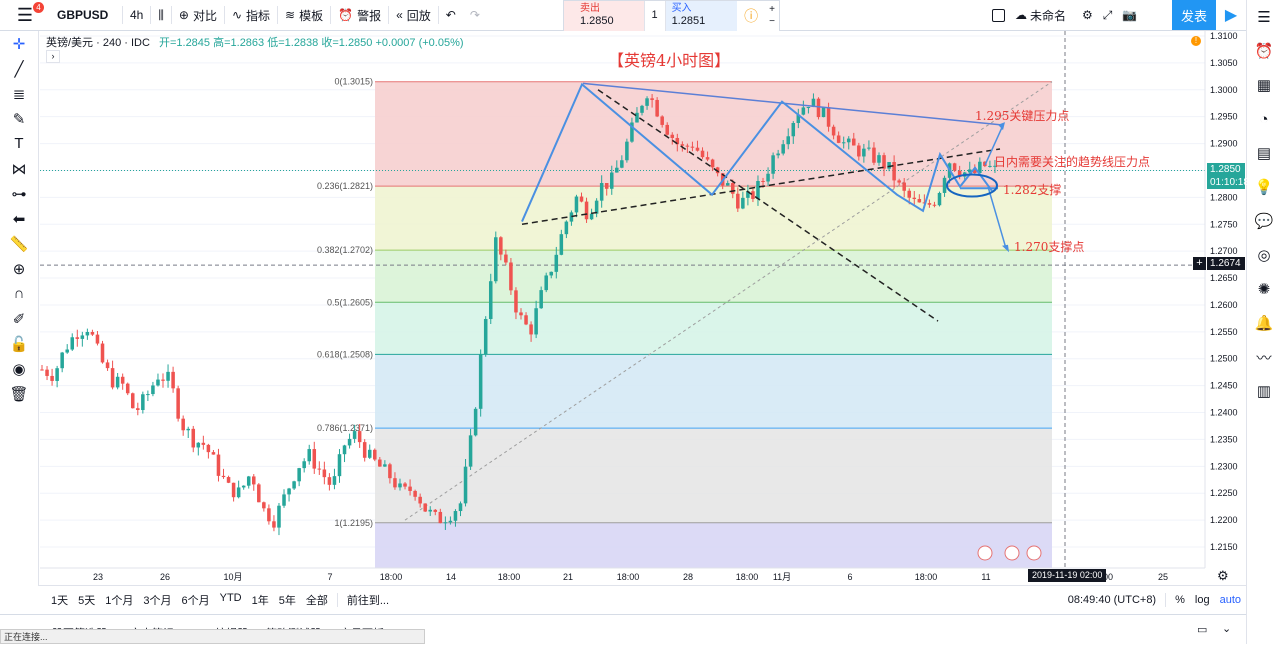 The width and height of the screenshot is (1280, 645). Describe the element at coordinates (19, 269) in the screenshot. I see `zoom-in-icon: ⊕` at that location.